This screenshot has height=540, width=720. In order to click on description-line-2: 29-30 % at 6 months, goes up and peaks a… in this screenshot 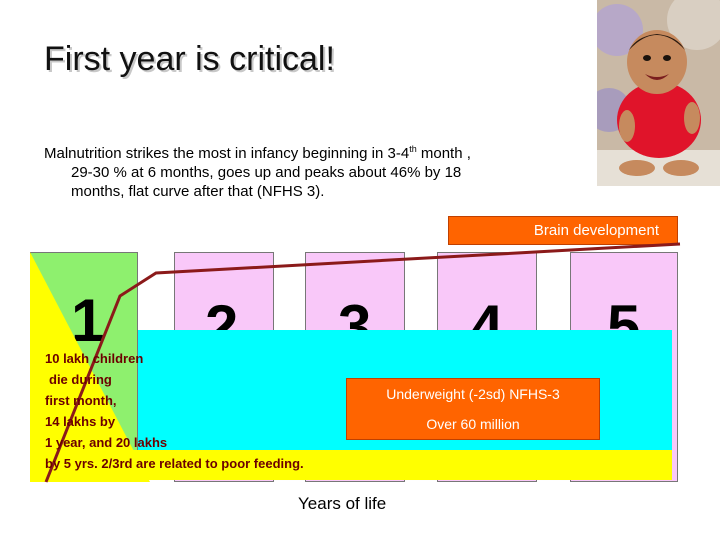, I will do `click(266, 172)`.